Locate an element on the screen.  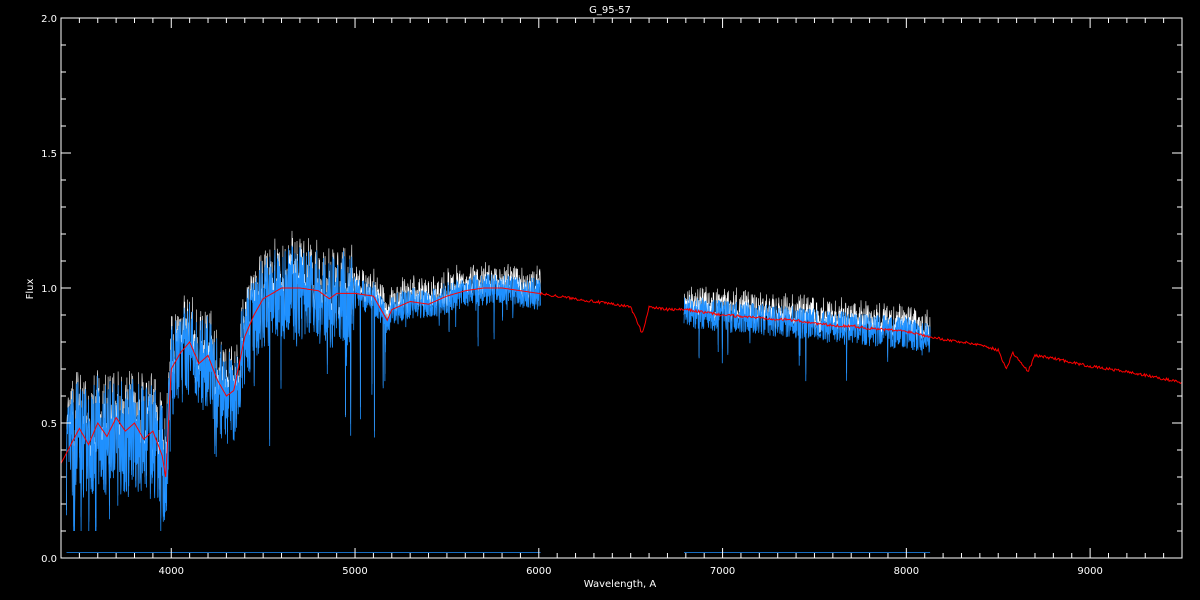
y-tick-label: 1.0 is located at coordinates (49, 289).